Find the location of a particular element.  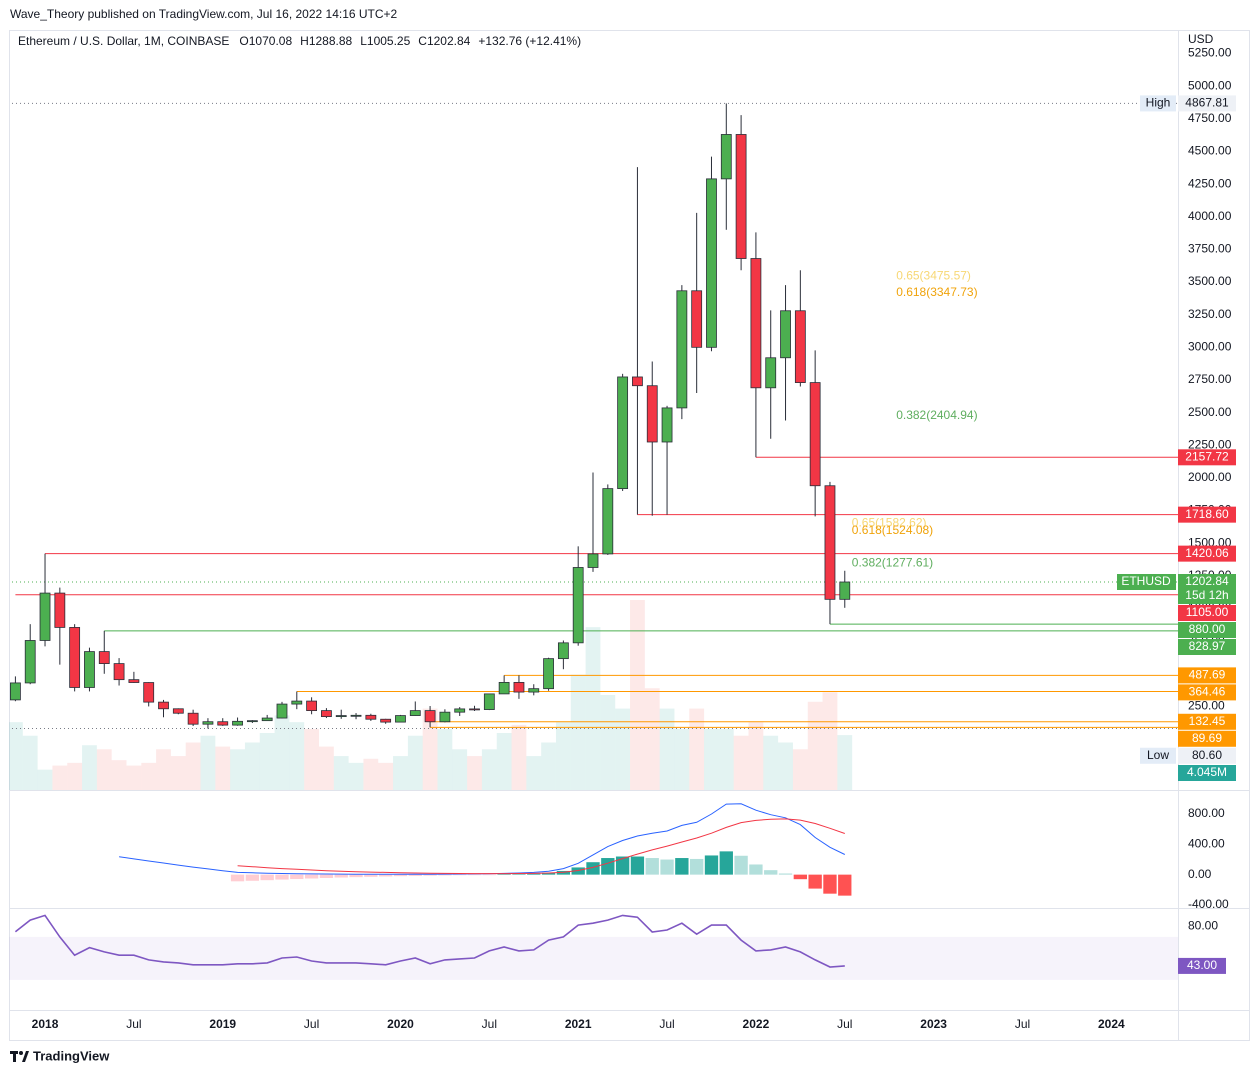

x-tick-label: 2018 is located at coordinates (45, 1024).